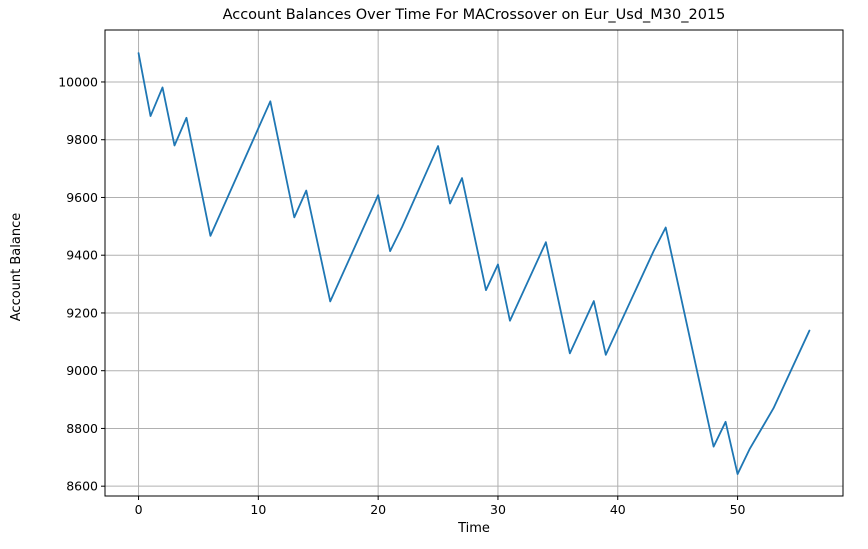  What do you see at coordinates (618, 509) in the screenshot?
I see `x-tick-label: 40` at bounding box center [618, 509].